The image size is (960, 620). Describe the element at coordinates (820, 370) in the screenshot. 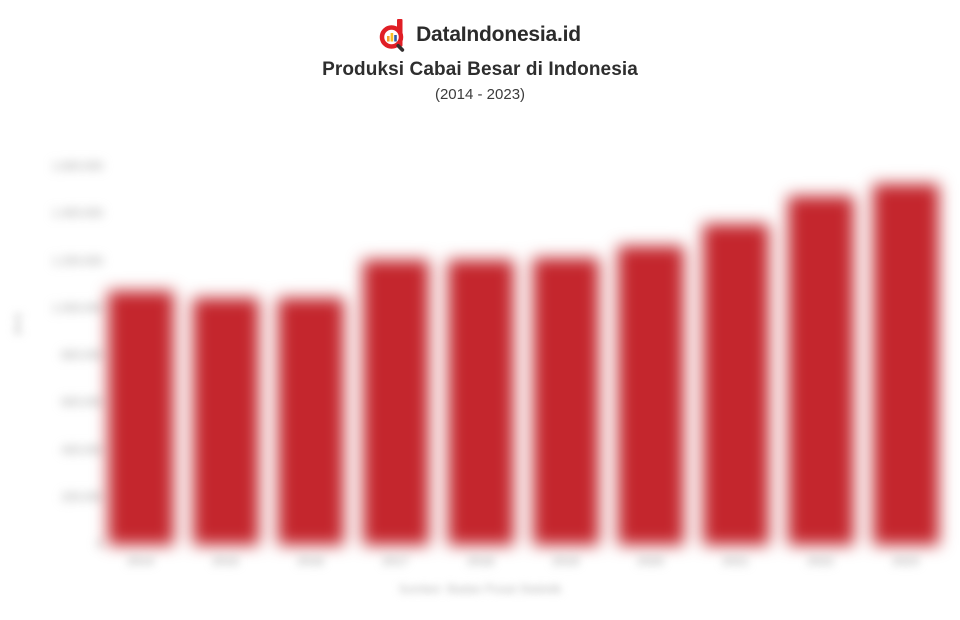

I see `bar-2022` at that location.